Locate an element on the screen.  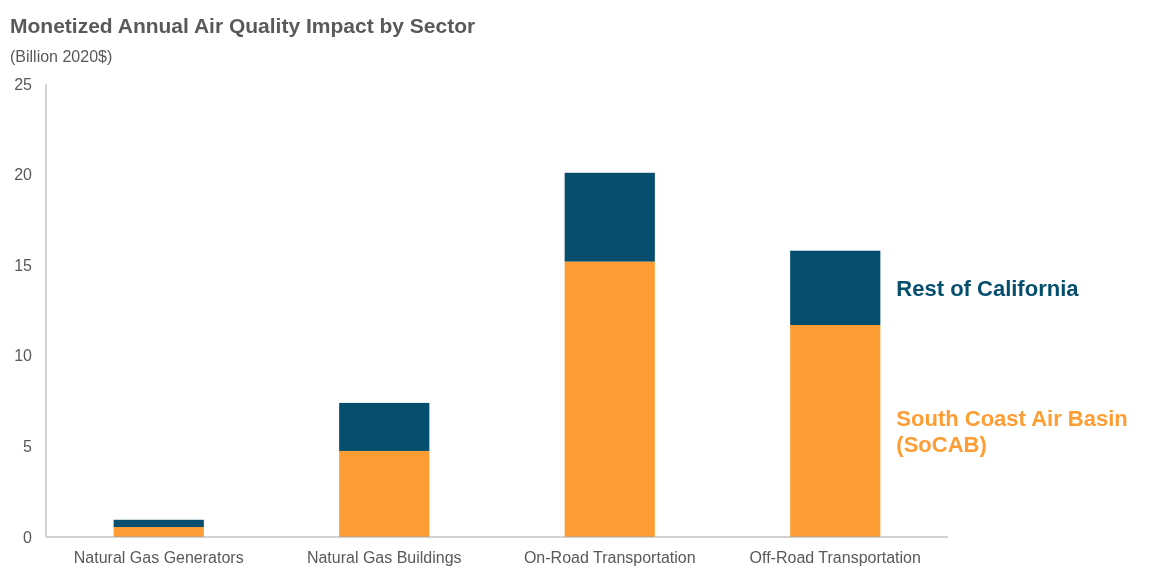
chart-title: Monetized Annual Air Quality Impact by Sector is located at coordinates (243, 25).